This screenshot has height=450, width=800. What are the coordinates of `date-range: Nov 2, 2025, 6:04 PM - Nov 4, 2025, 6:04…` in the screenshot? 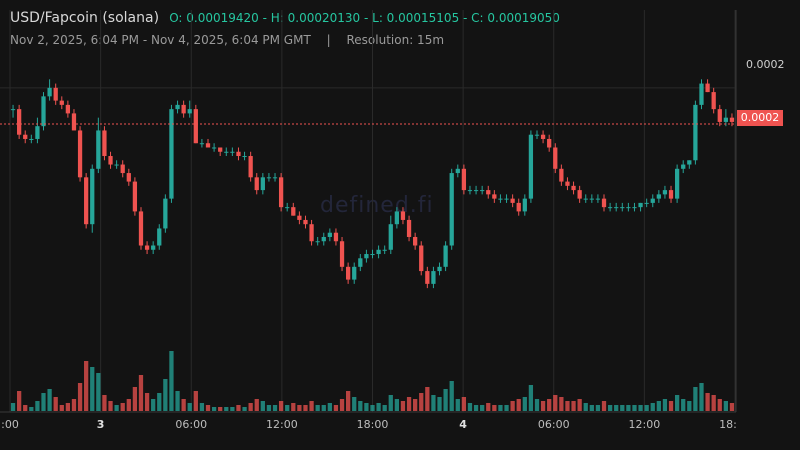 It's located at (160, 40).